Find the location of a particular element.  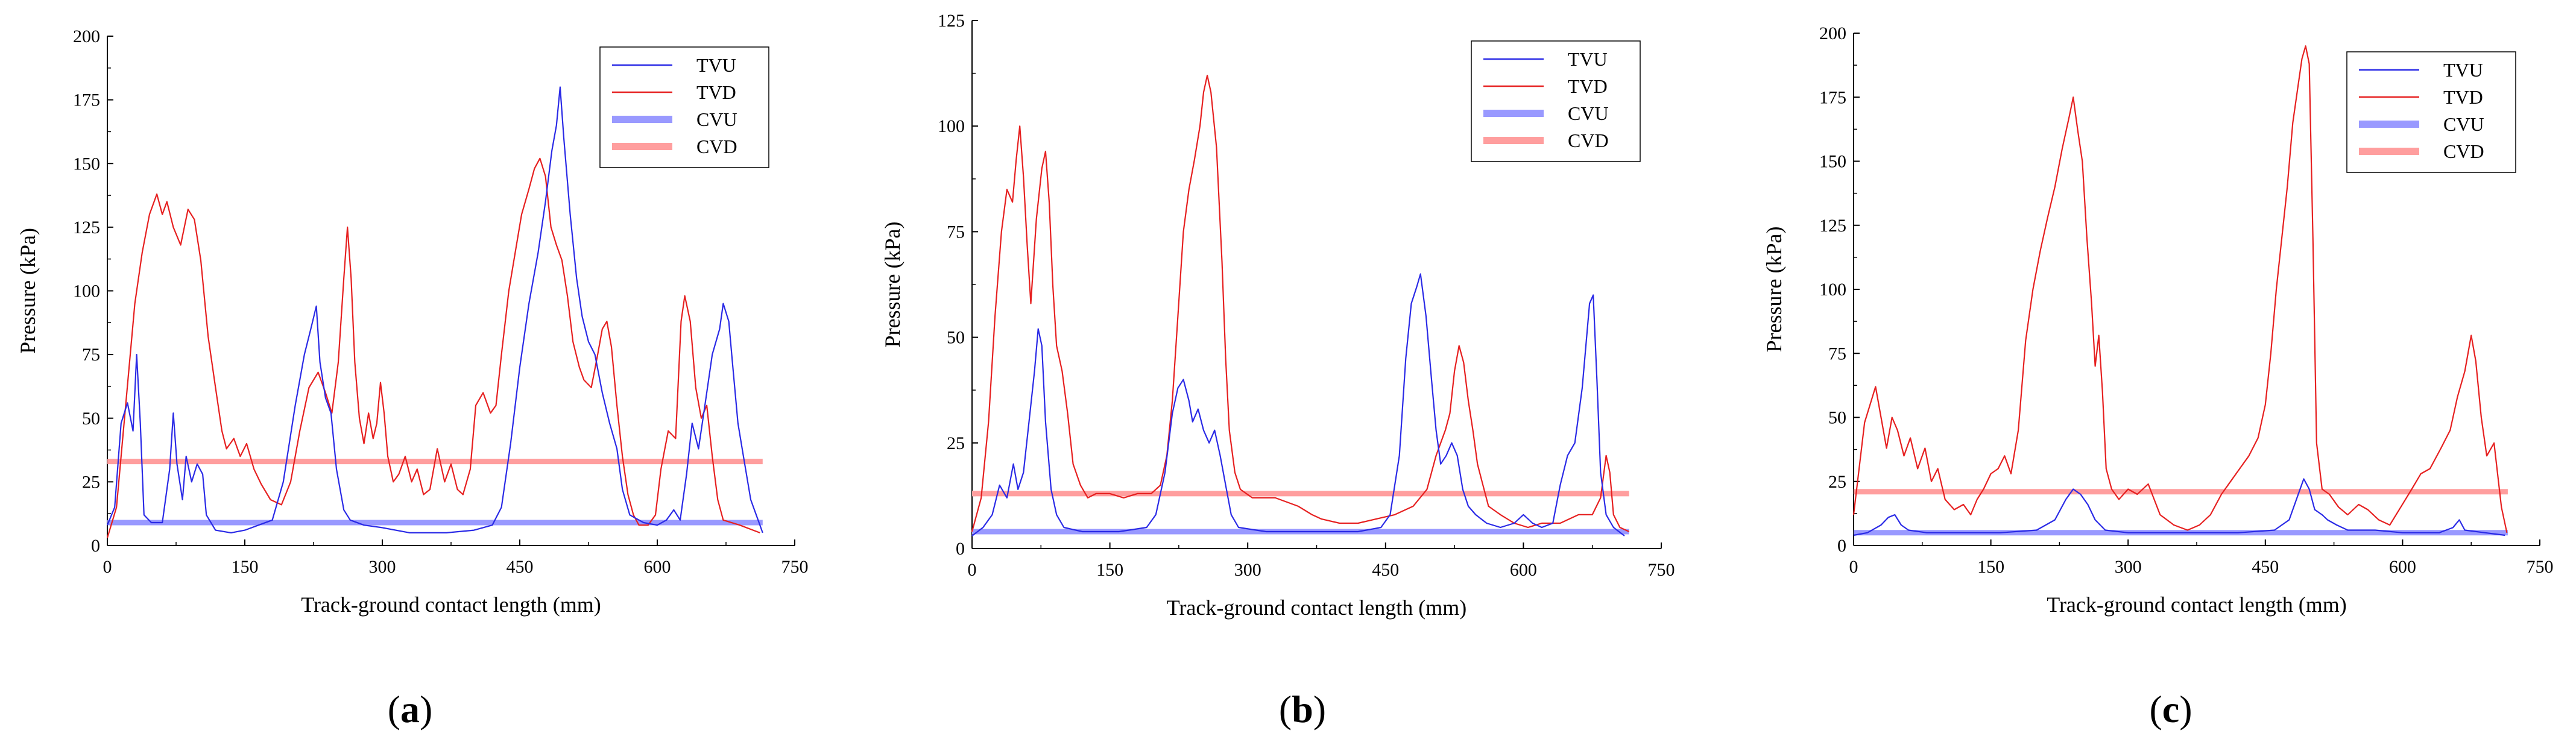

y-tick-label-b: 50 is located at coordinates (956, 338).